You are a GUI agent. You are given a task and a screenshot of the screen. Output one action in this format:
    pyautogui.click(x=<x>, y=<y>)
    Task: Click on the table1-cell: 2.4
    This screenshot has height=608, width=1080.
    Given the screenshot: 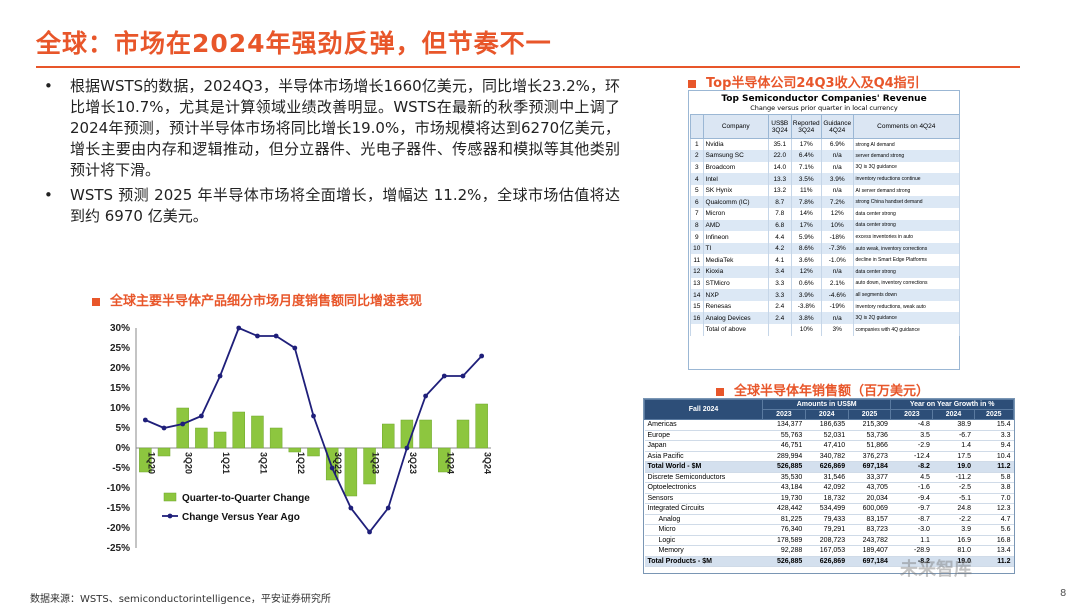 What is the action you would take?
    pyautogui.click(x=780, y=306)
    